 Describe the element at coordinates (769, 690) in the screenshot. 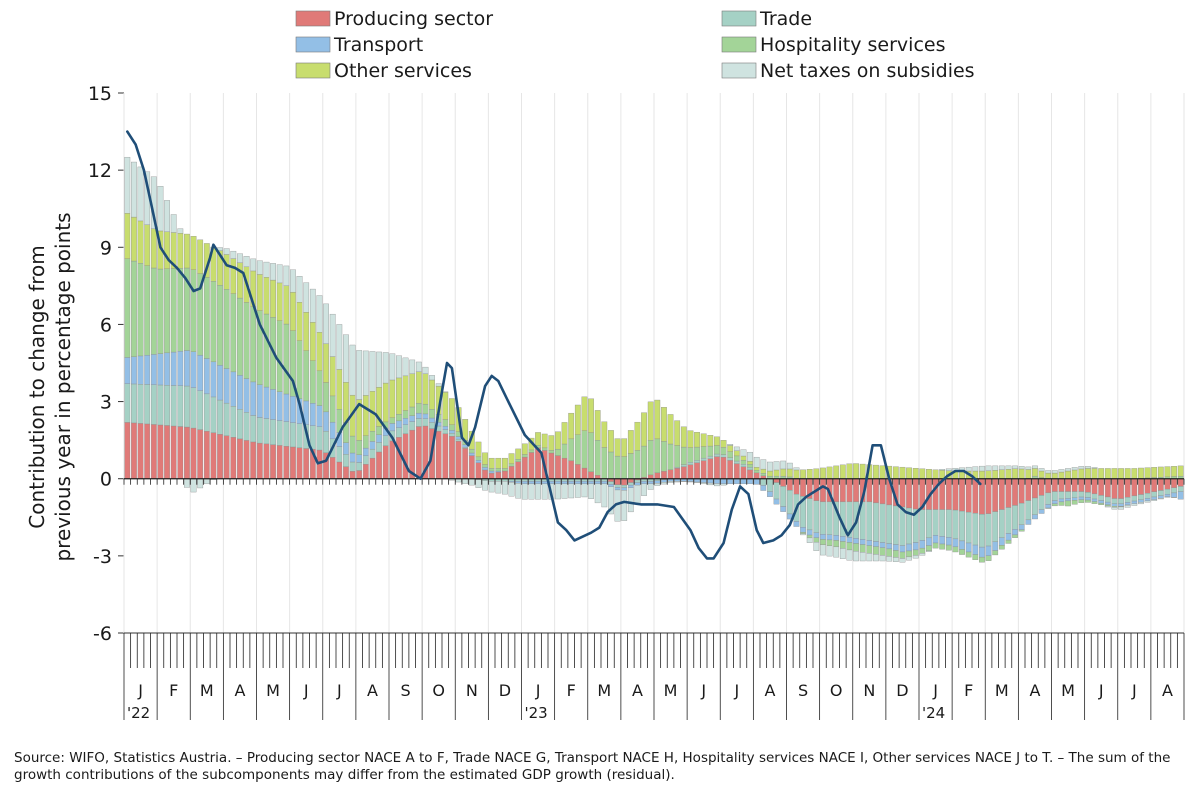

I see `x-month-label: A` at that location.